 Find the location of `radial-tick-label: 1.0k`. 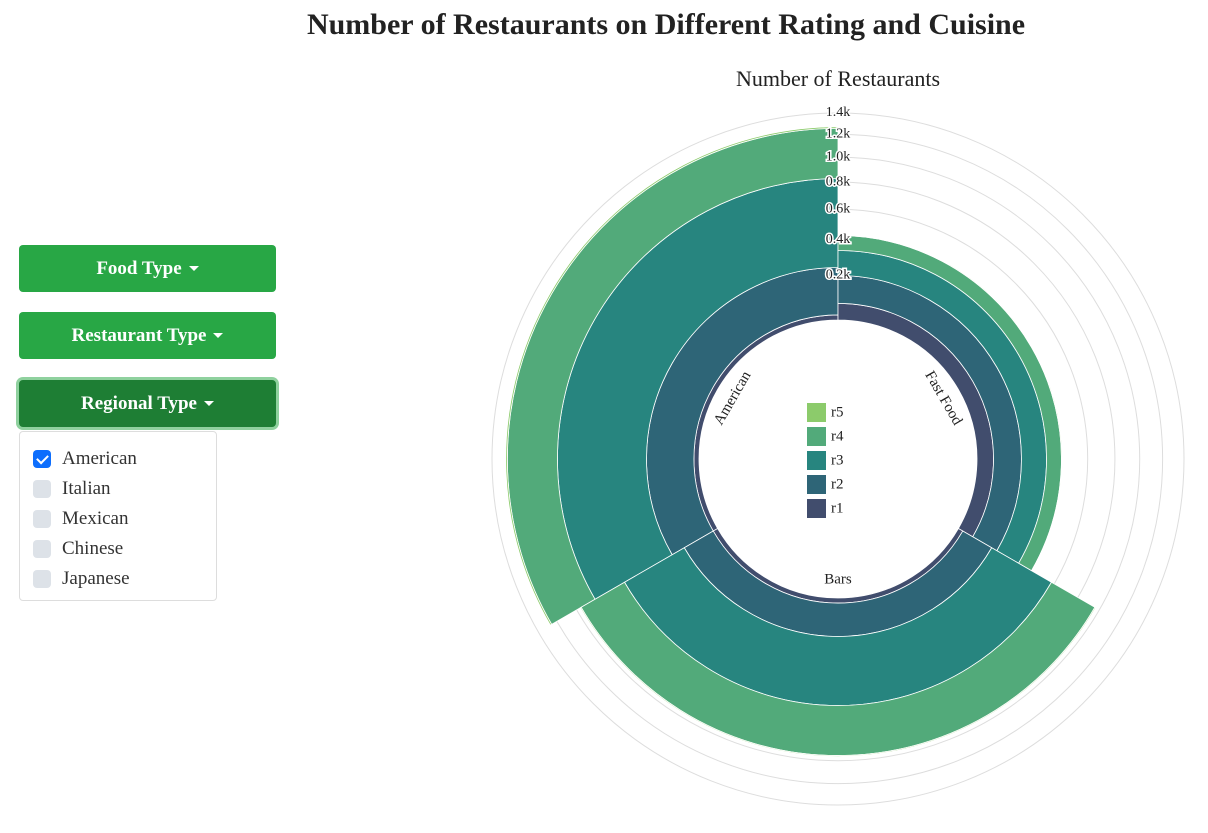

radial-tick-label: 1.0k is located at coordinates (838, 157).